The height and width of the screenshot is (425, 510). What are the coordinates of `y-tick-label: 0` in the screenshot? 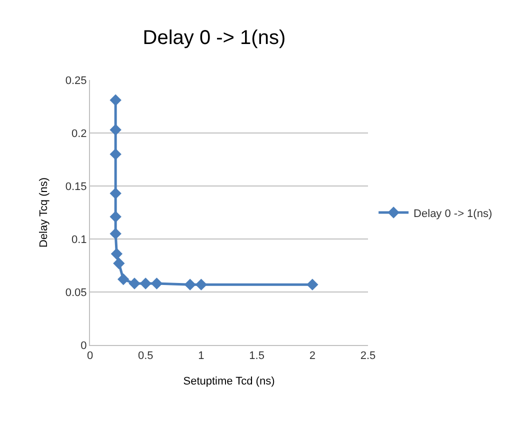 It's located at (83, 346).